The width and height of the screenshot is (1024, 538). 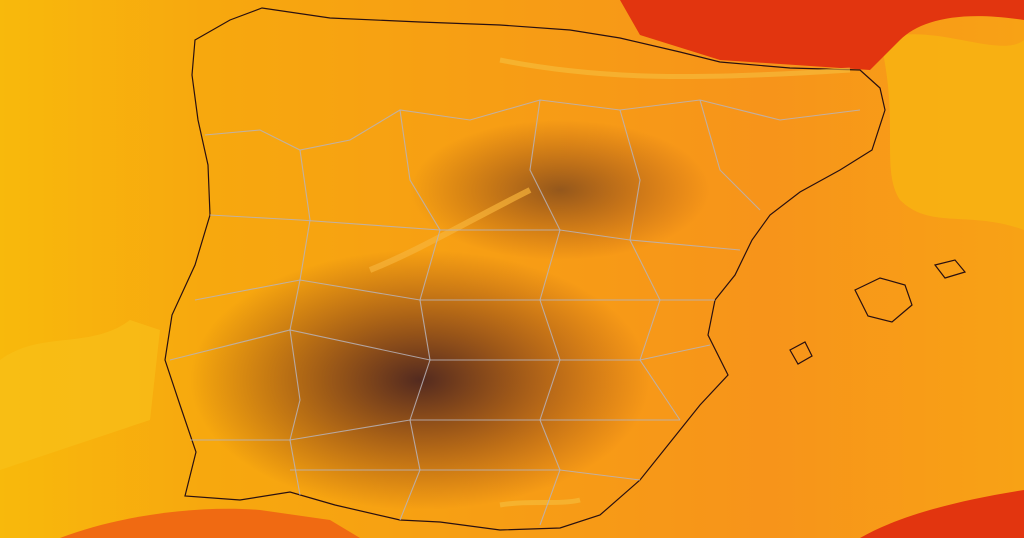 I want to click on france, so click(x=822, y=35).